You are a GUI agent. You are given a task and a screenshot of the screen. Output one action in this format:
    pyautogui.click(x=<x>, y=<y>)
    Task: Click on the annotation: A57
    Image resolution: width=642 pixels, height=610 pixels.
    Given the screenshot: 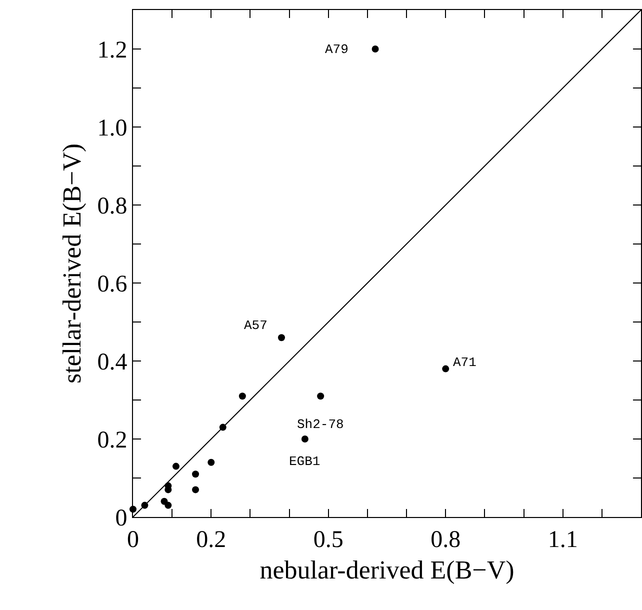 What is the action you would take?
    pyautogui.click(x=256, y=325)
    